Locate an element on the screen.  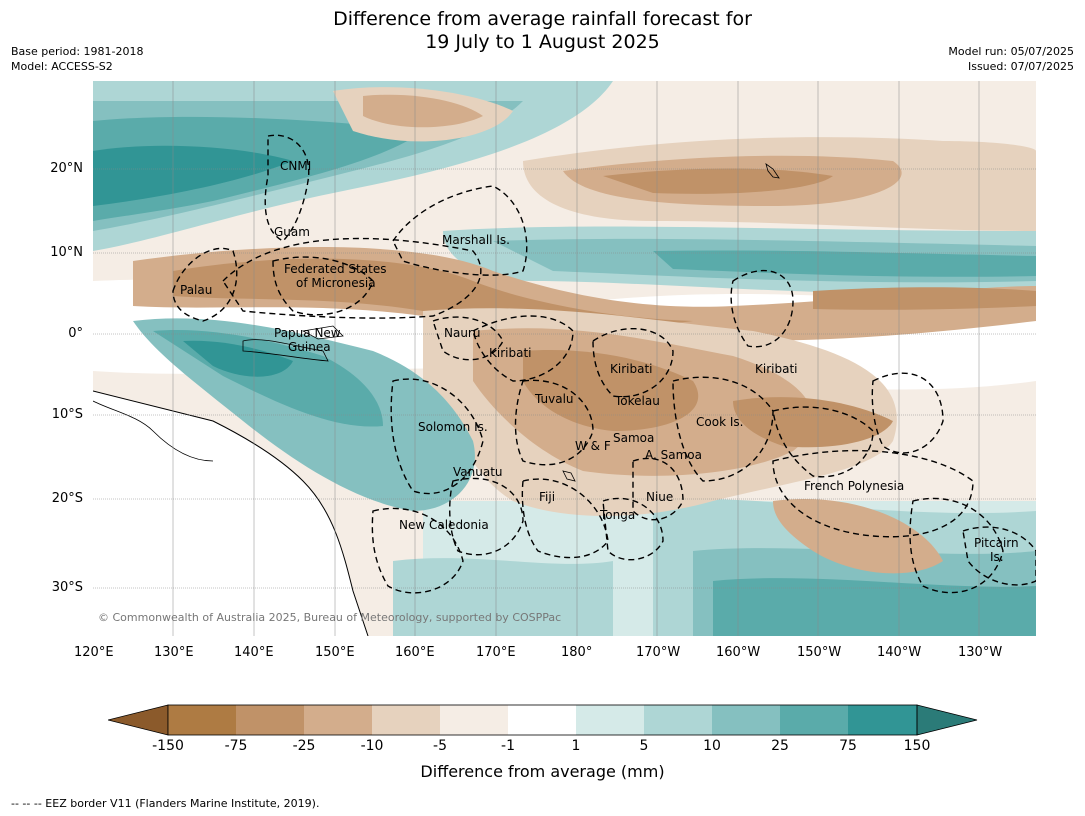
y-tick: 20°N is located at coordinates (66, 168).